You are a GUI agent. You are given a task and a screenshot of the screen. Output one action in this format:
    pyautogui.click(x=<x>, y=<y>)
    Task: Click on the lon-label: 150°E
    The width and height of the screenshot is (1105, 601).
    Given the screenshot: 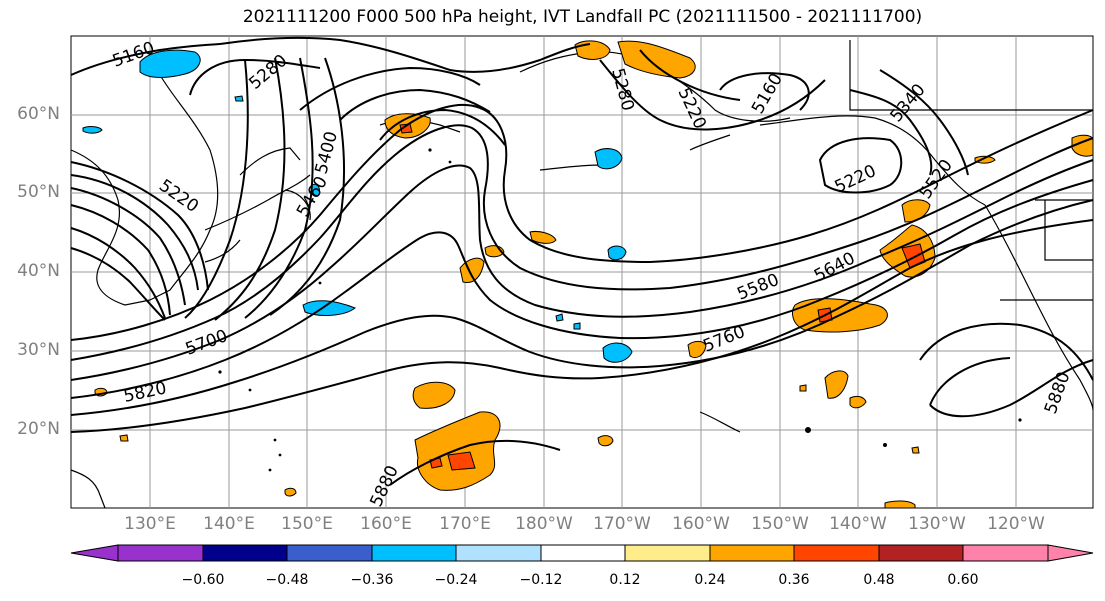 What is the action you would take?
    pyautogui.click(x=307, y=524)
    